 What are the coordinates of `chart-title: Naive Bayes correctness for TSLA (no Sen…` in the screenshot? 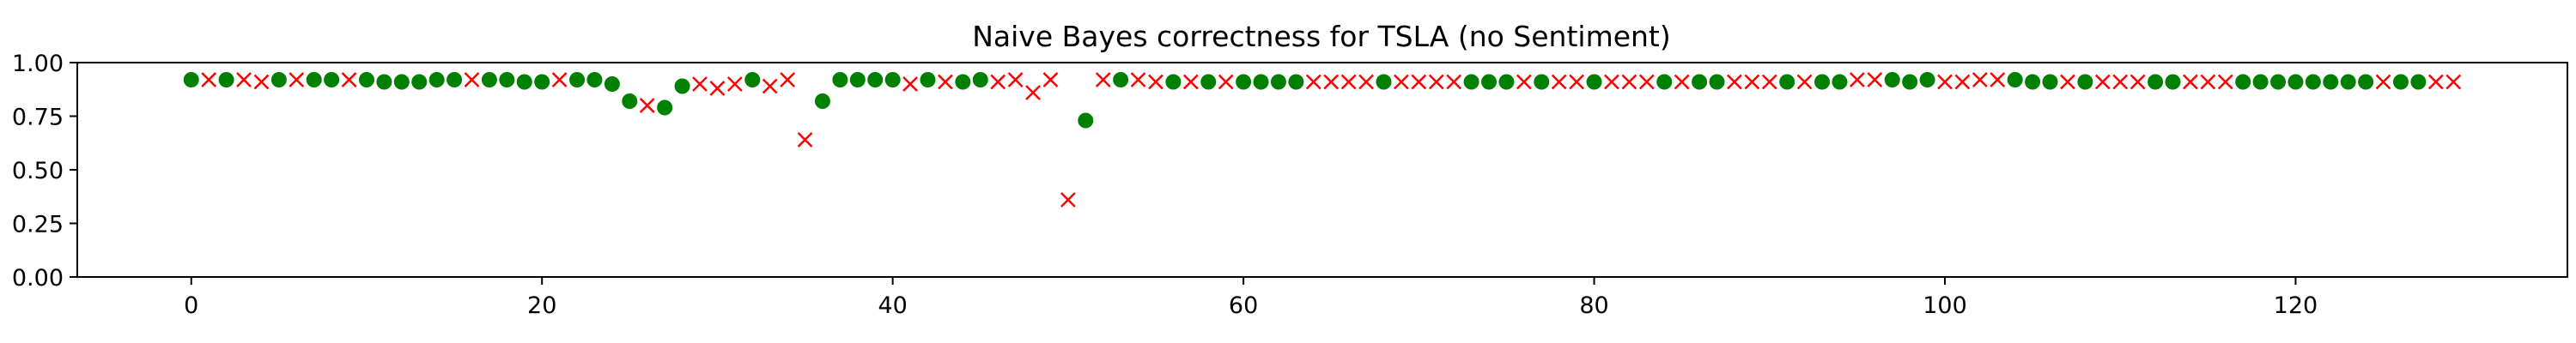 It's located at (1321, 36).